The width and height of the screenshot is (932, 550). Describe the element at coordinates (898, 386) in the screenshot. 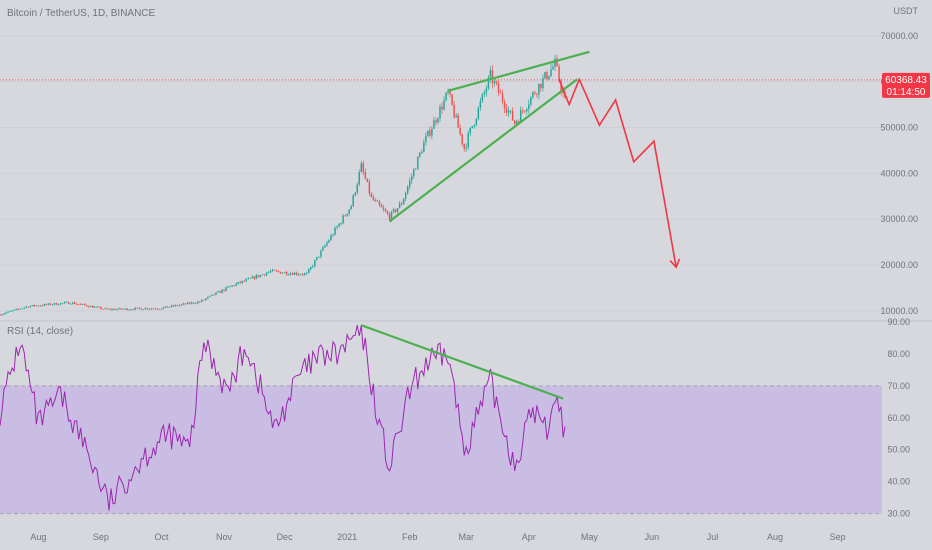

I see `rsi-tick-label: 70.00` at that location.